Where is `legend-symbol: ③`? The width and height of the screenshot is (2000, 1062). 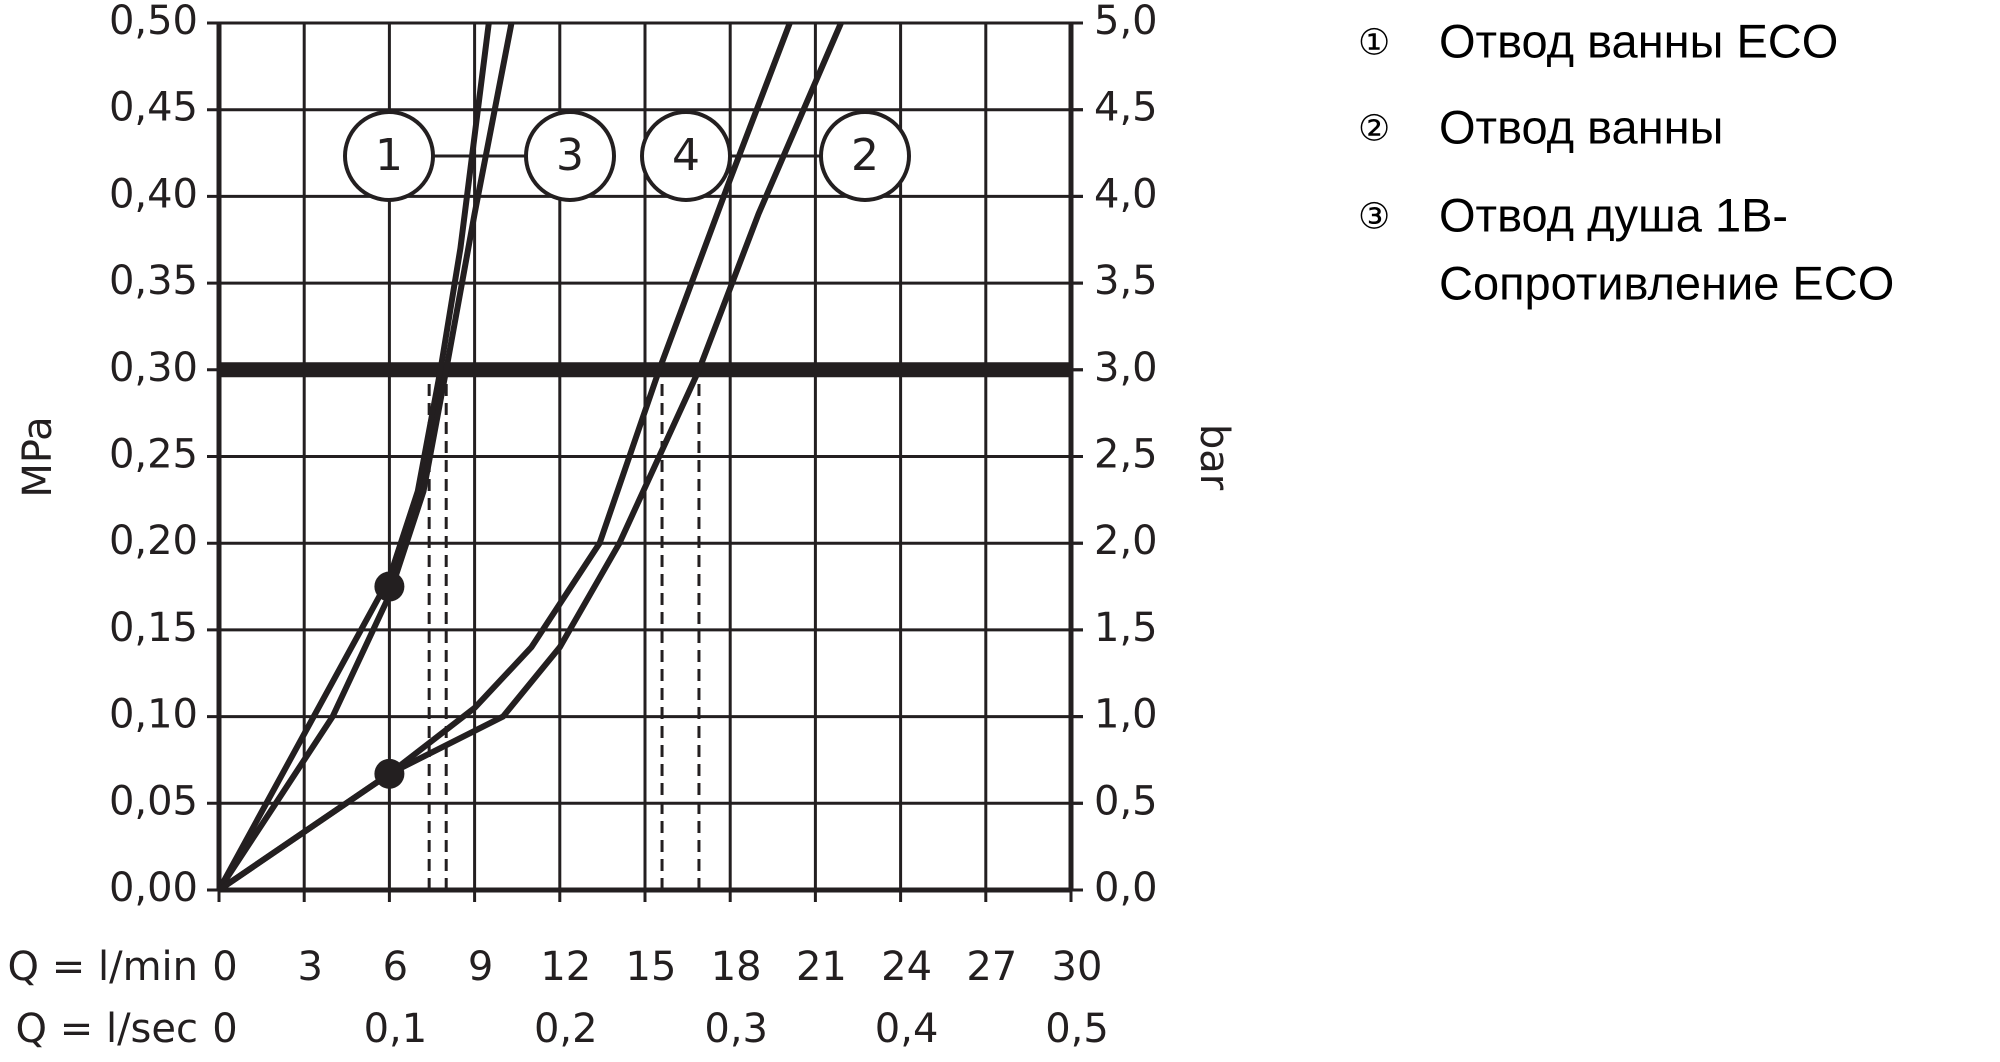 legend-symbol: ③ is located at coordinates (1374, 216).